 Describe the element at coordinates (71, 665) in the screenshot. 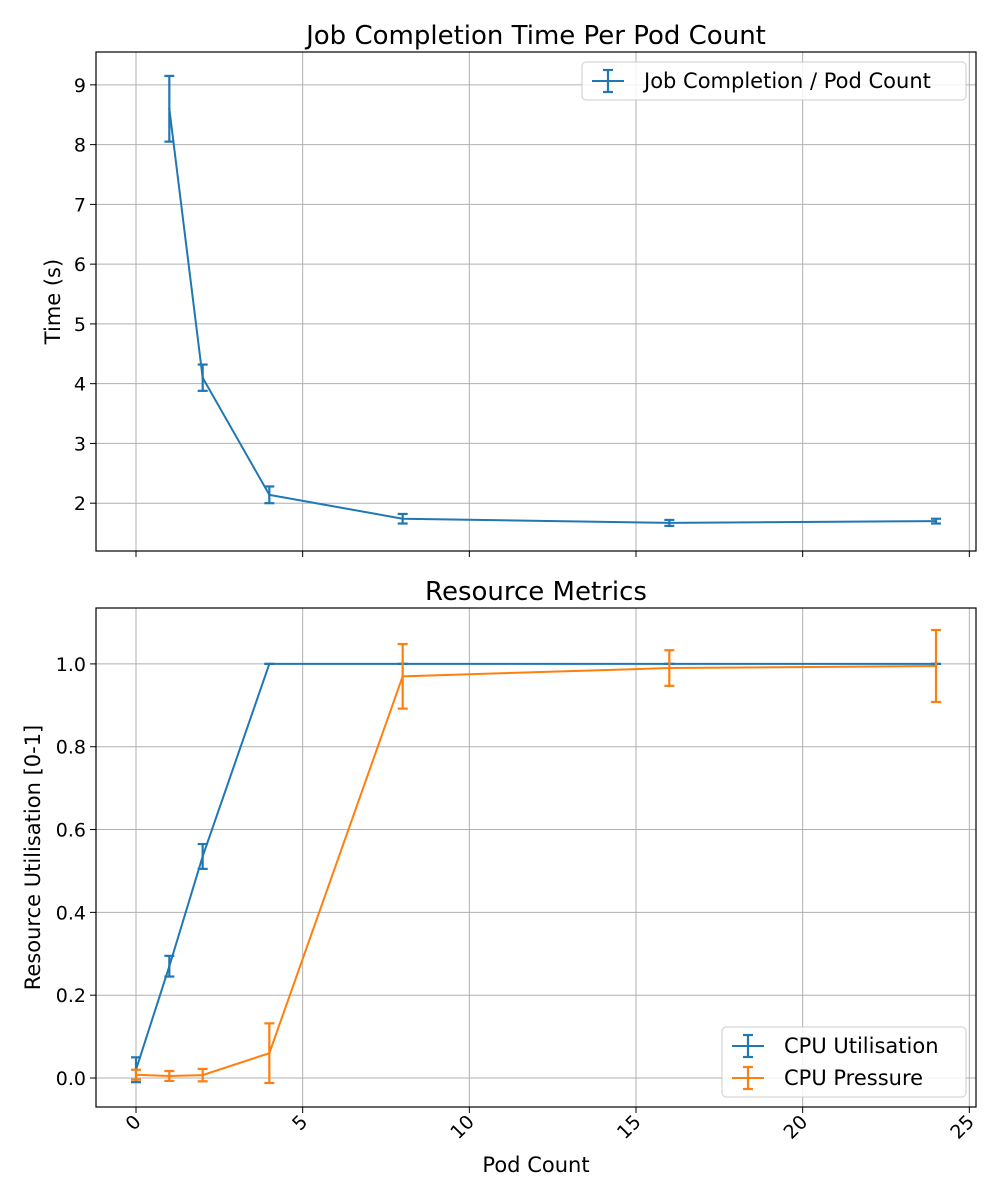

I see `y-tick-label: 1.0` at that location.